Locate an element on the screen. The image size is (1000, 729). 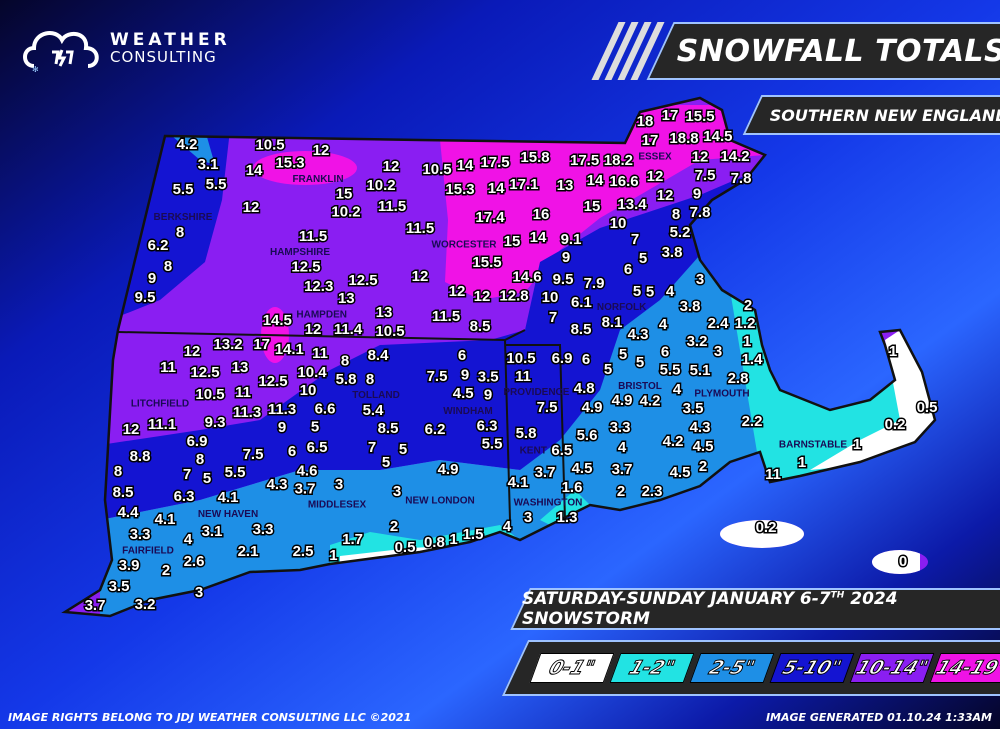
snowfall-total-label: 5.1 is located at coordinates (700, 370).